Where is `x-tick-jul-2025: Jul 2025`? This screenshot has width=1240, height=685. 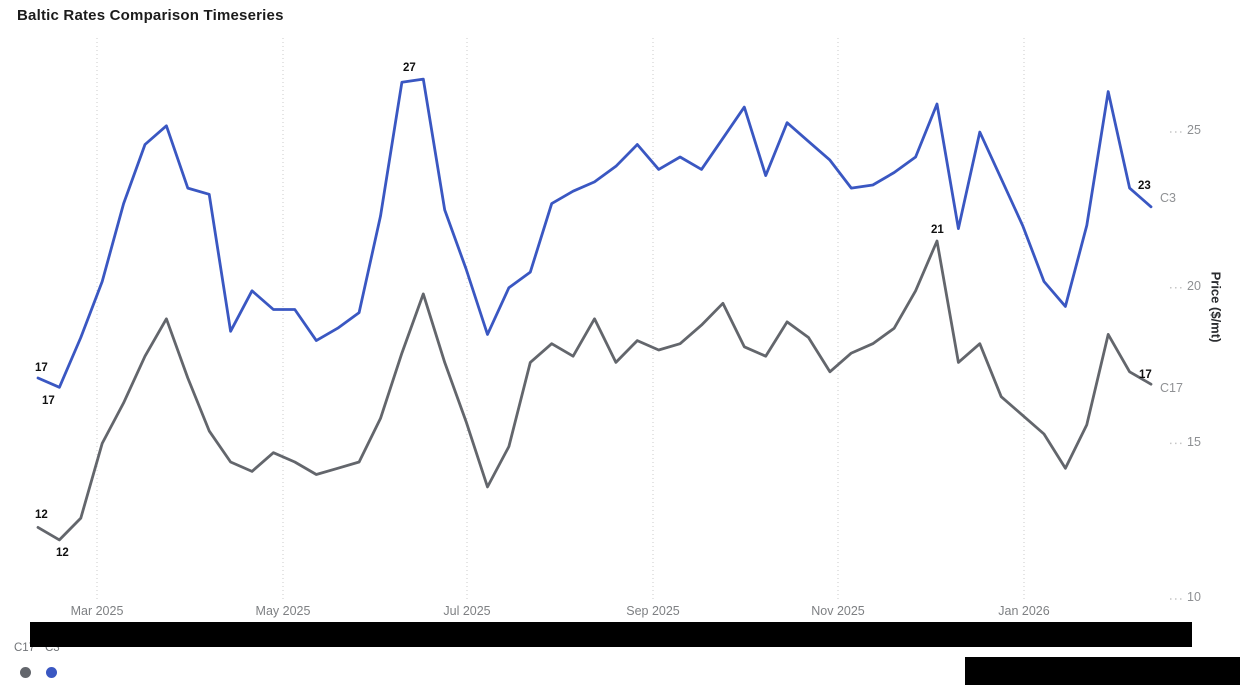
x-tick-jul-2025: Jul 2025 is located at coordinates (467, 611).